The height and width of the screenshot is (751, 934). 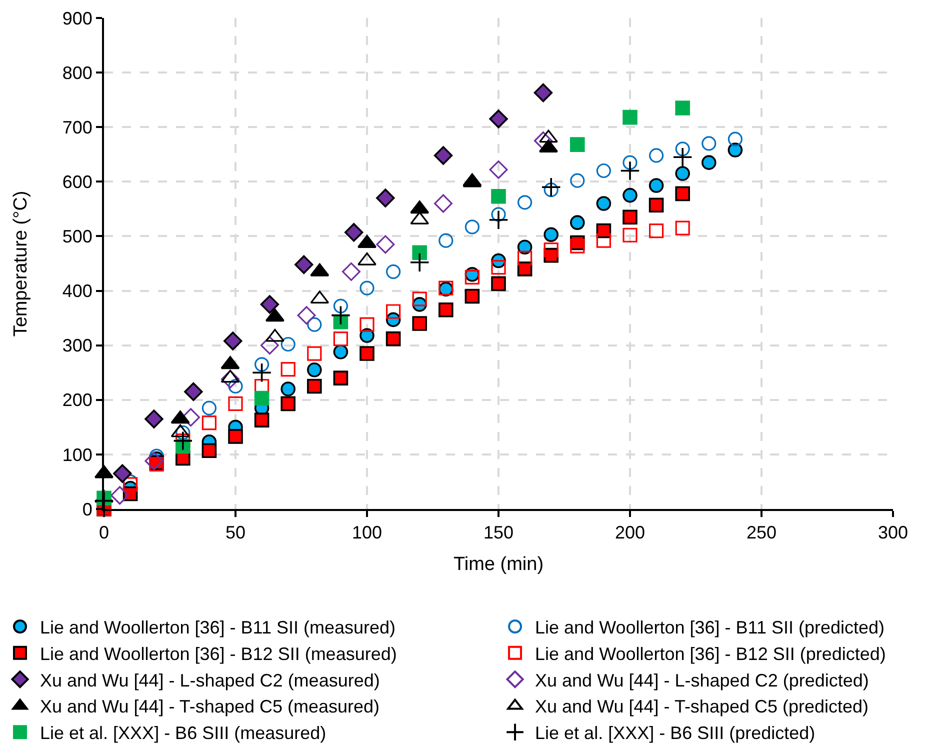 What do you see at coordinates (183, 733) in the screenshot?
I see `legend-label: Lie et al. [XXX] - B6 SIII (measured)` at bounding box center [183, 733].